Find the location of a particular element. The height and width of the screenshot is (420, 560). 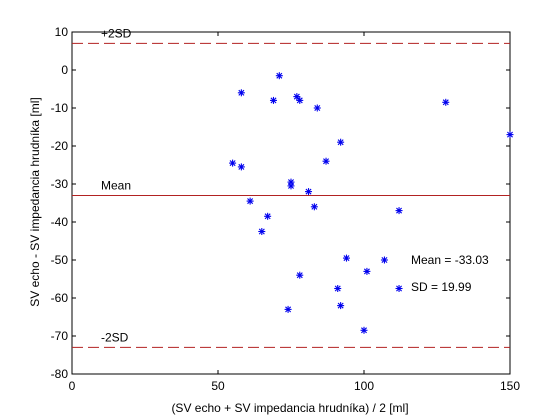

x-tick-label: 100 is located at coordinates (364, 386).